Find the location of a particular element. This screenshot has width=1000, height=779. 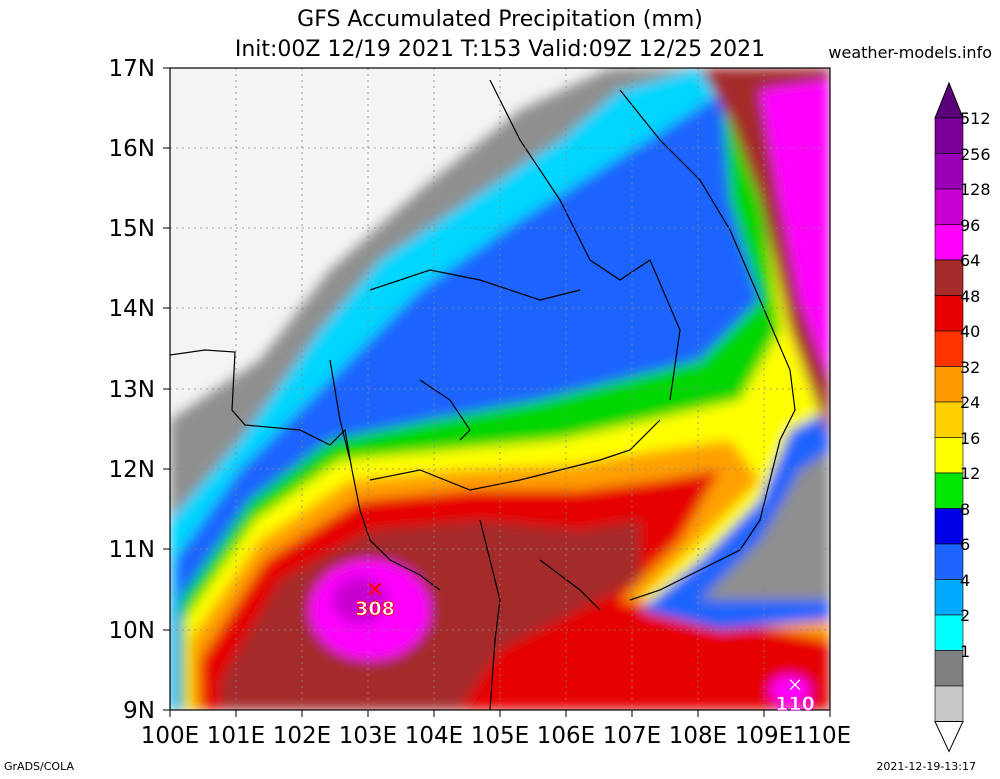

lon-label: 106E is located at coordinates (566, 736).